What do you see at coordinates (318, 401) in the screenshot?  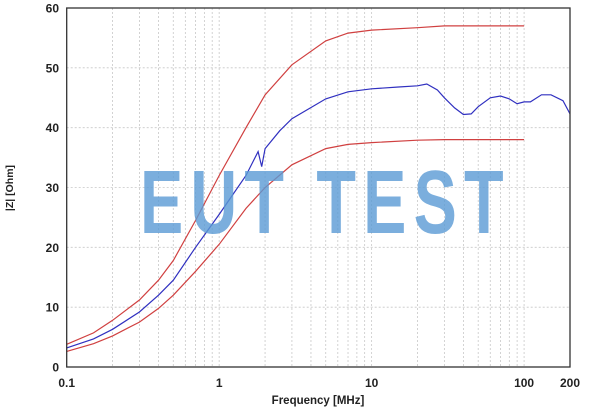 I see `x-axis-label: Frequency [MHz]` at bounding box center [318, 401].